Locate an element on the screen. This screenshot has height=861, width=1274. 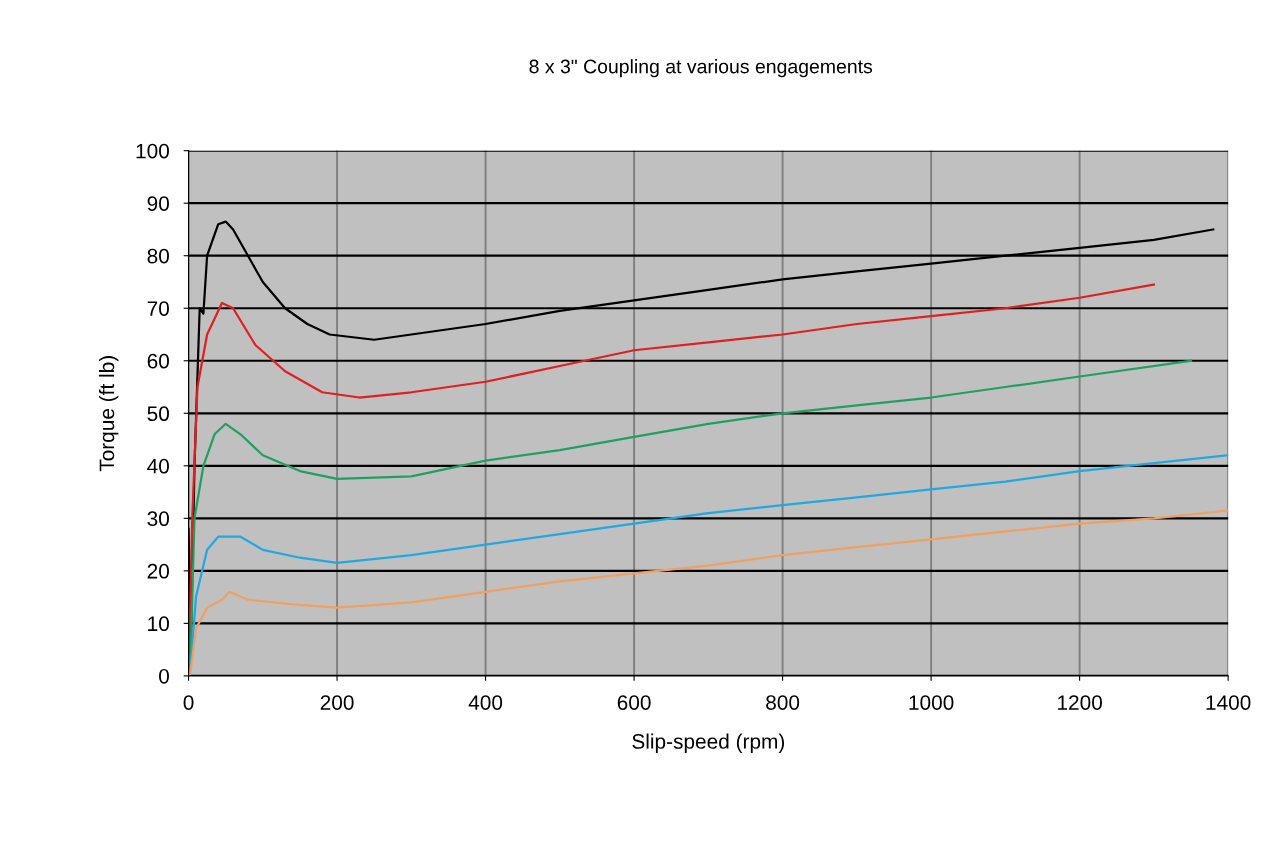
y-tick-label: 70 is located at coordinates (158, 308).